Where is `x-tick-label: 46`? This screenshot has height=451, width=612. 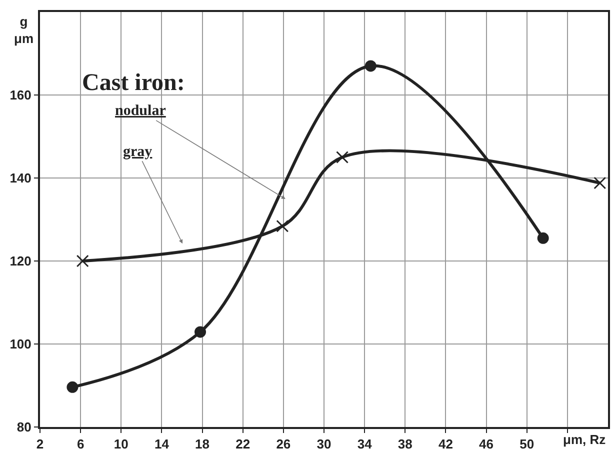
x-tick-label: 46 is located at coordinates (486, 443).